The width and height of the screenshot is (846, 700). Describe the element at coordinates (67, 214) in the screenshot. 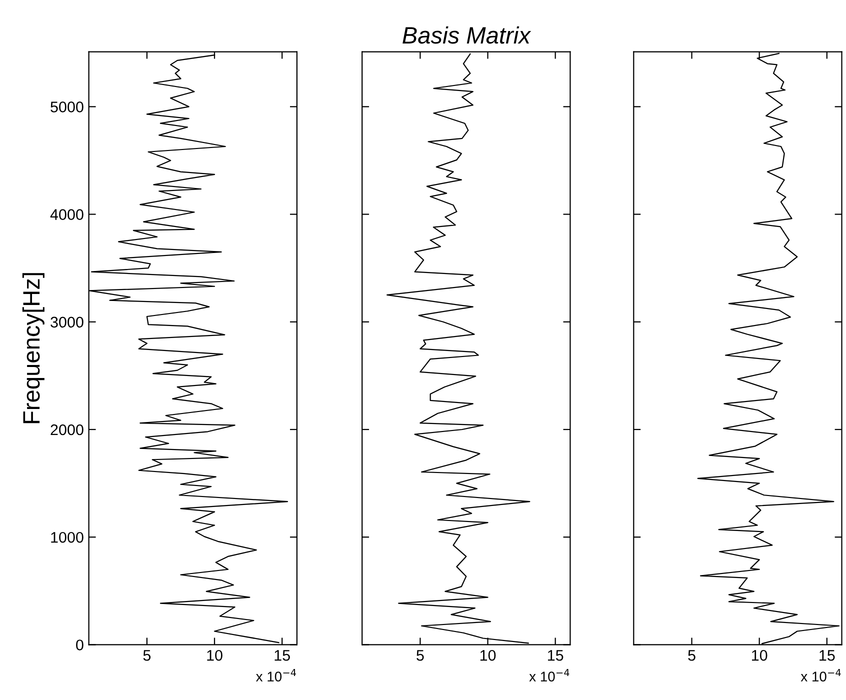

I see `y-tick-label: 4000` at that location.